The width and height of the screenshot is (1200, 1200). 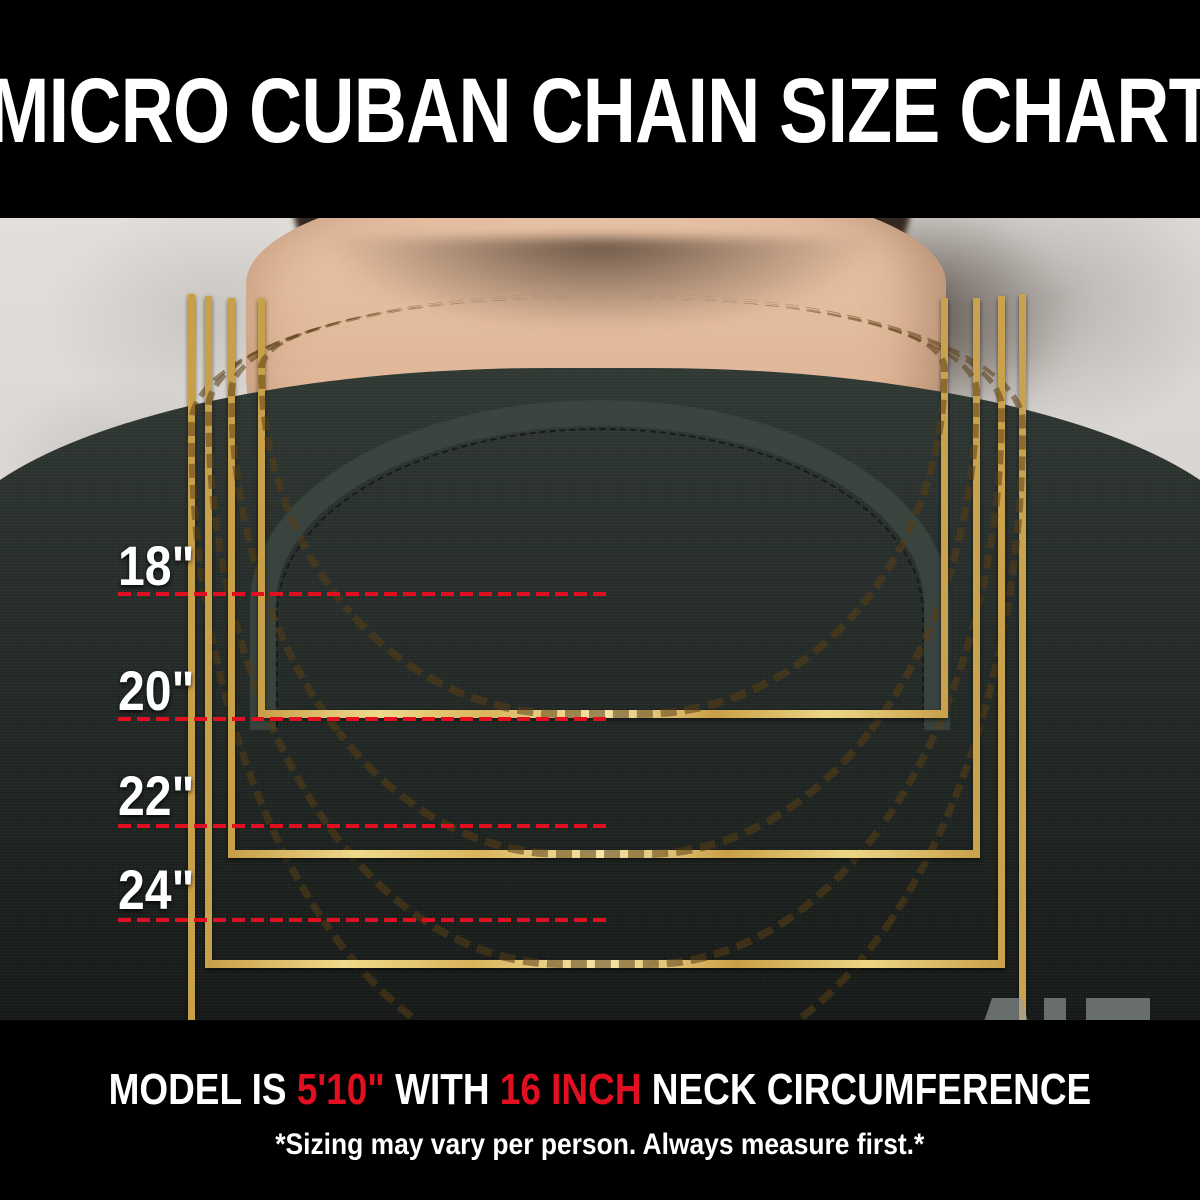 What do you see at coordinates (156, 565) in the screenshot?
I see `size-label-1: 18"` at bounding box center [156, 565].